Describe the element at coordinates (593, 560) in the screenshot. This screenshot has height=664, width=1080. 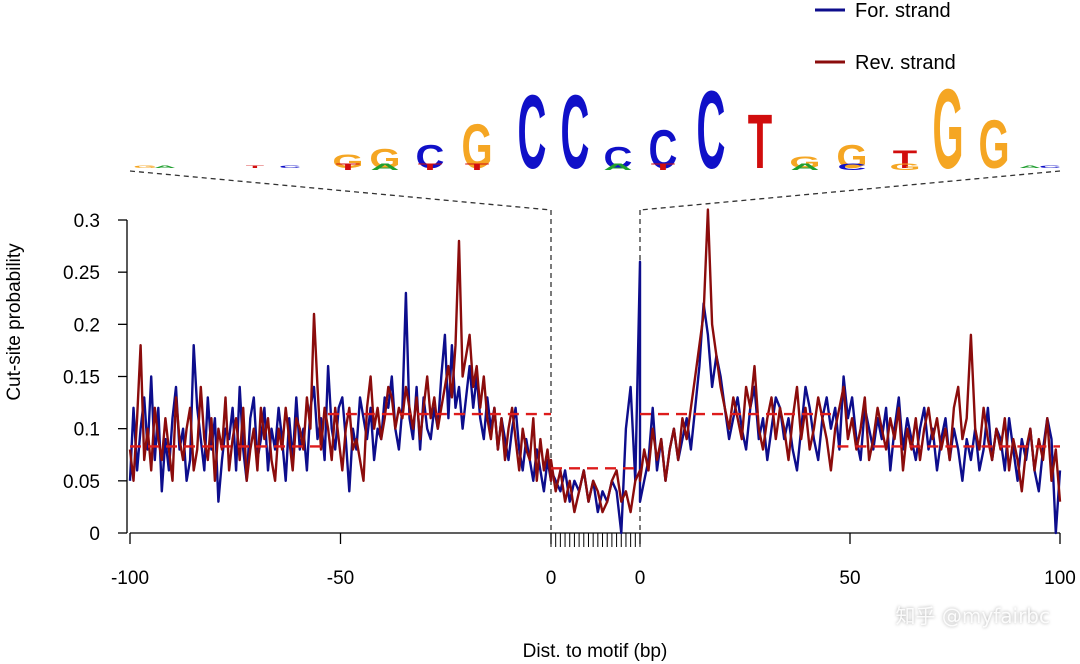
I see `x-axis: -100 -50 0 0 50 100` at that location.